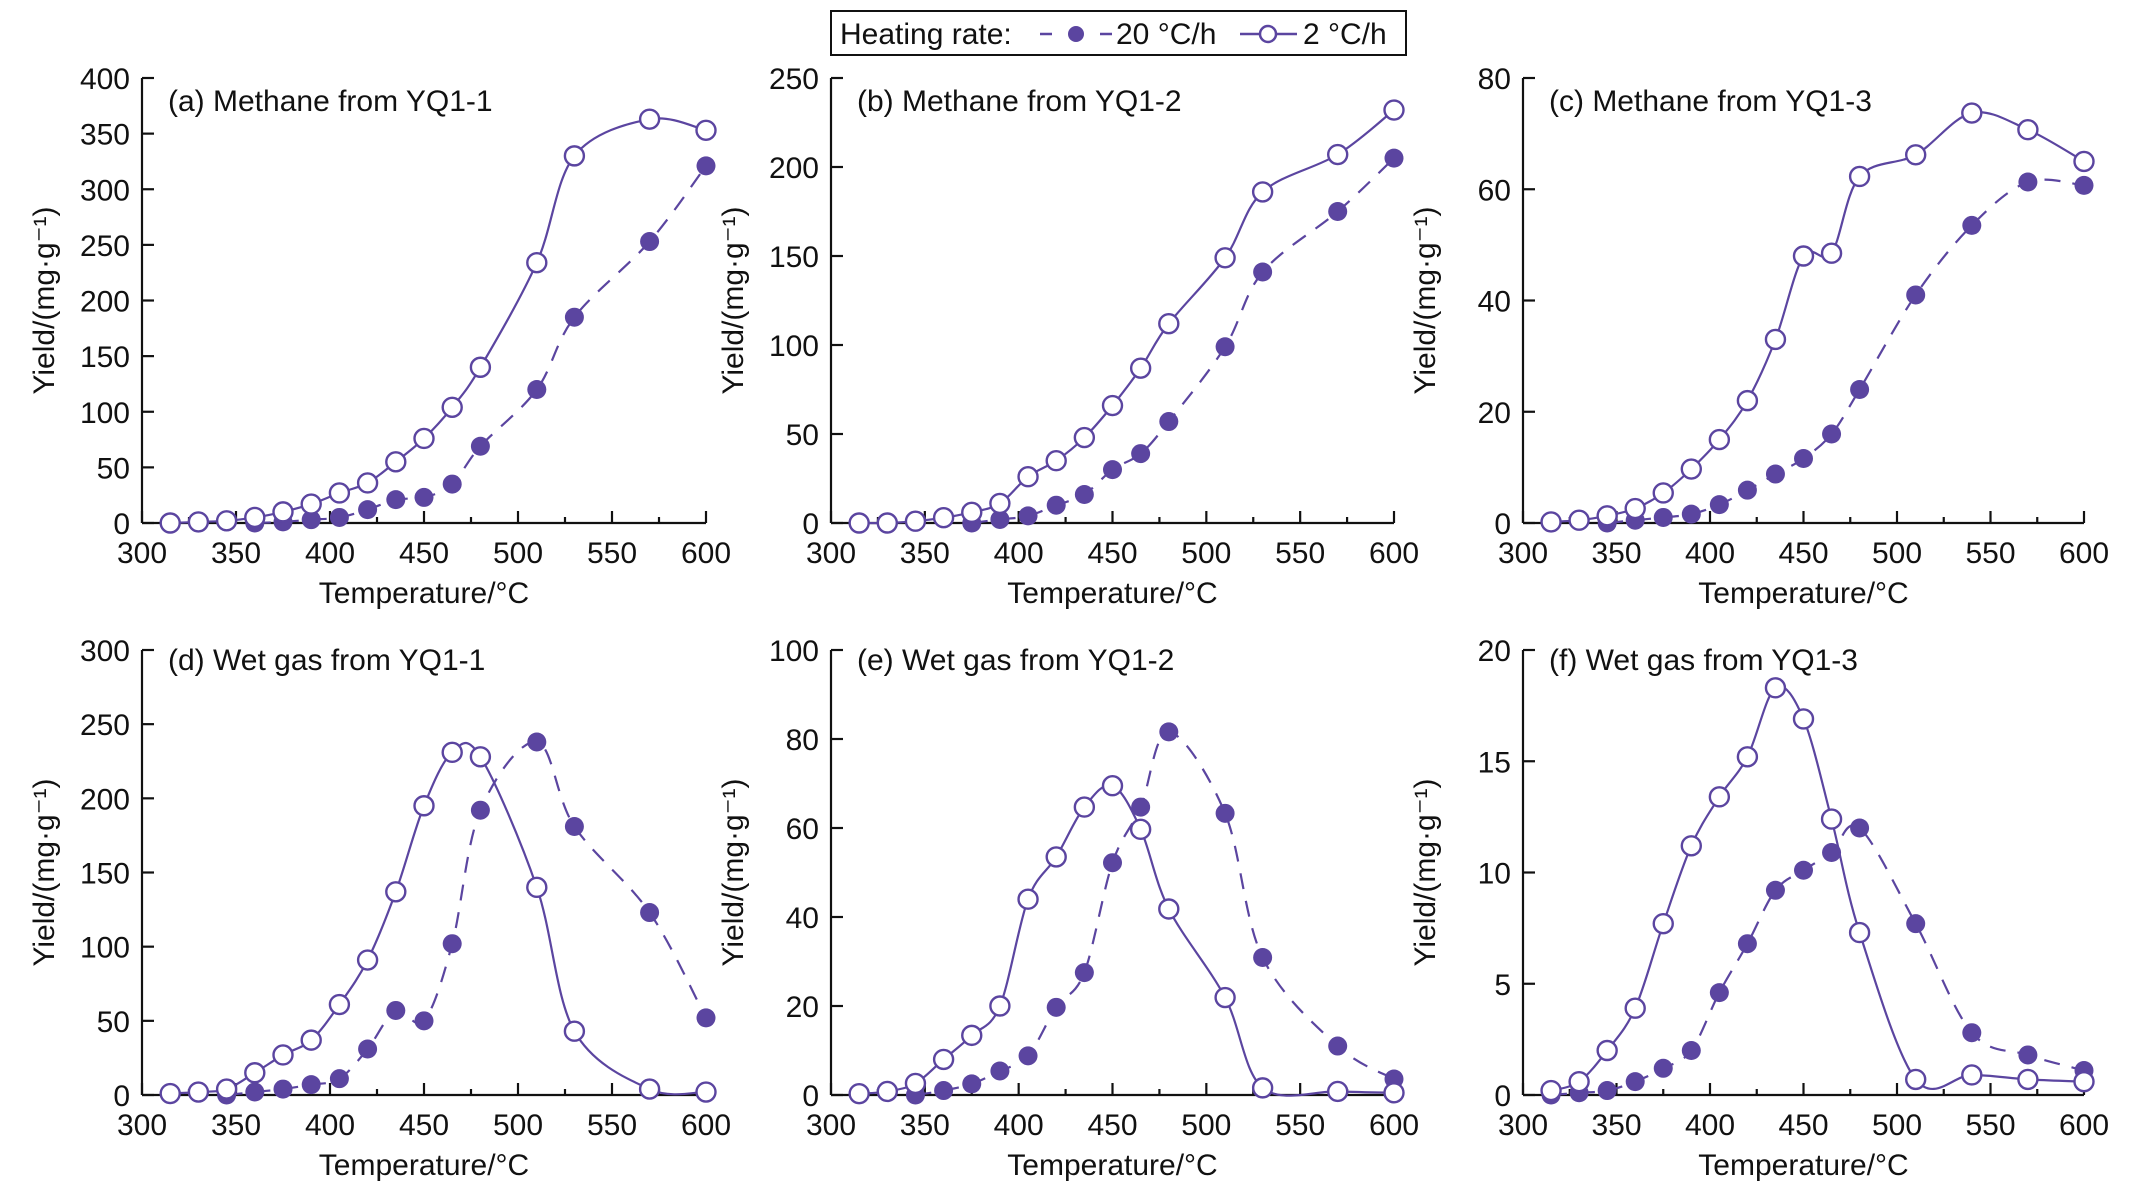  I want to click on y-tick-label: 50, so click(802, 435).